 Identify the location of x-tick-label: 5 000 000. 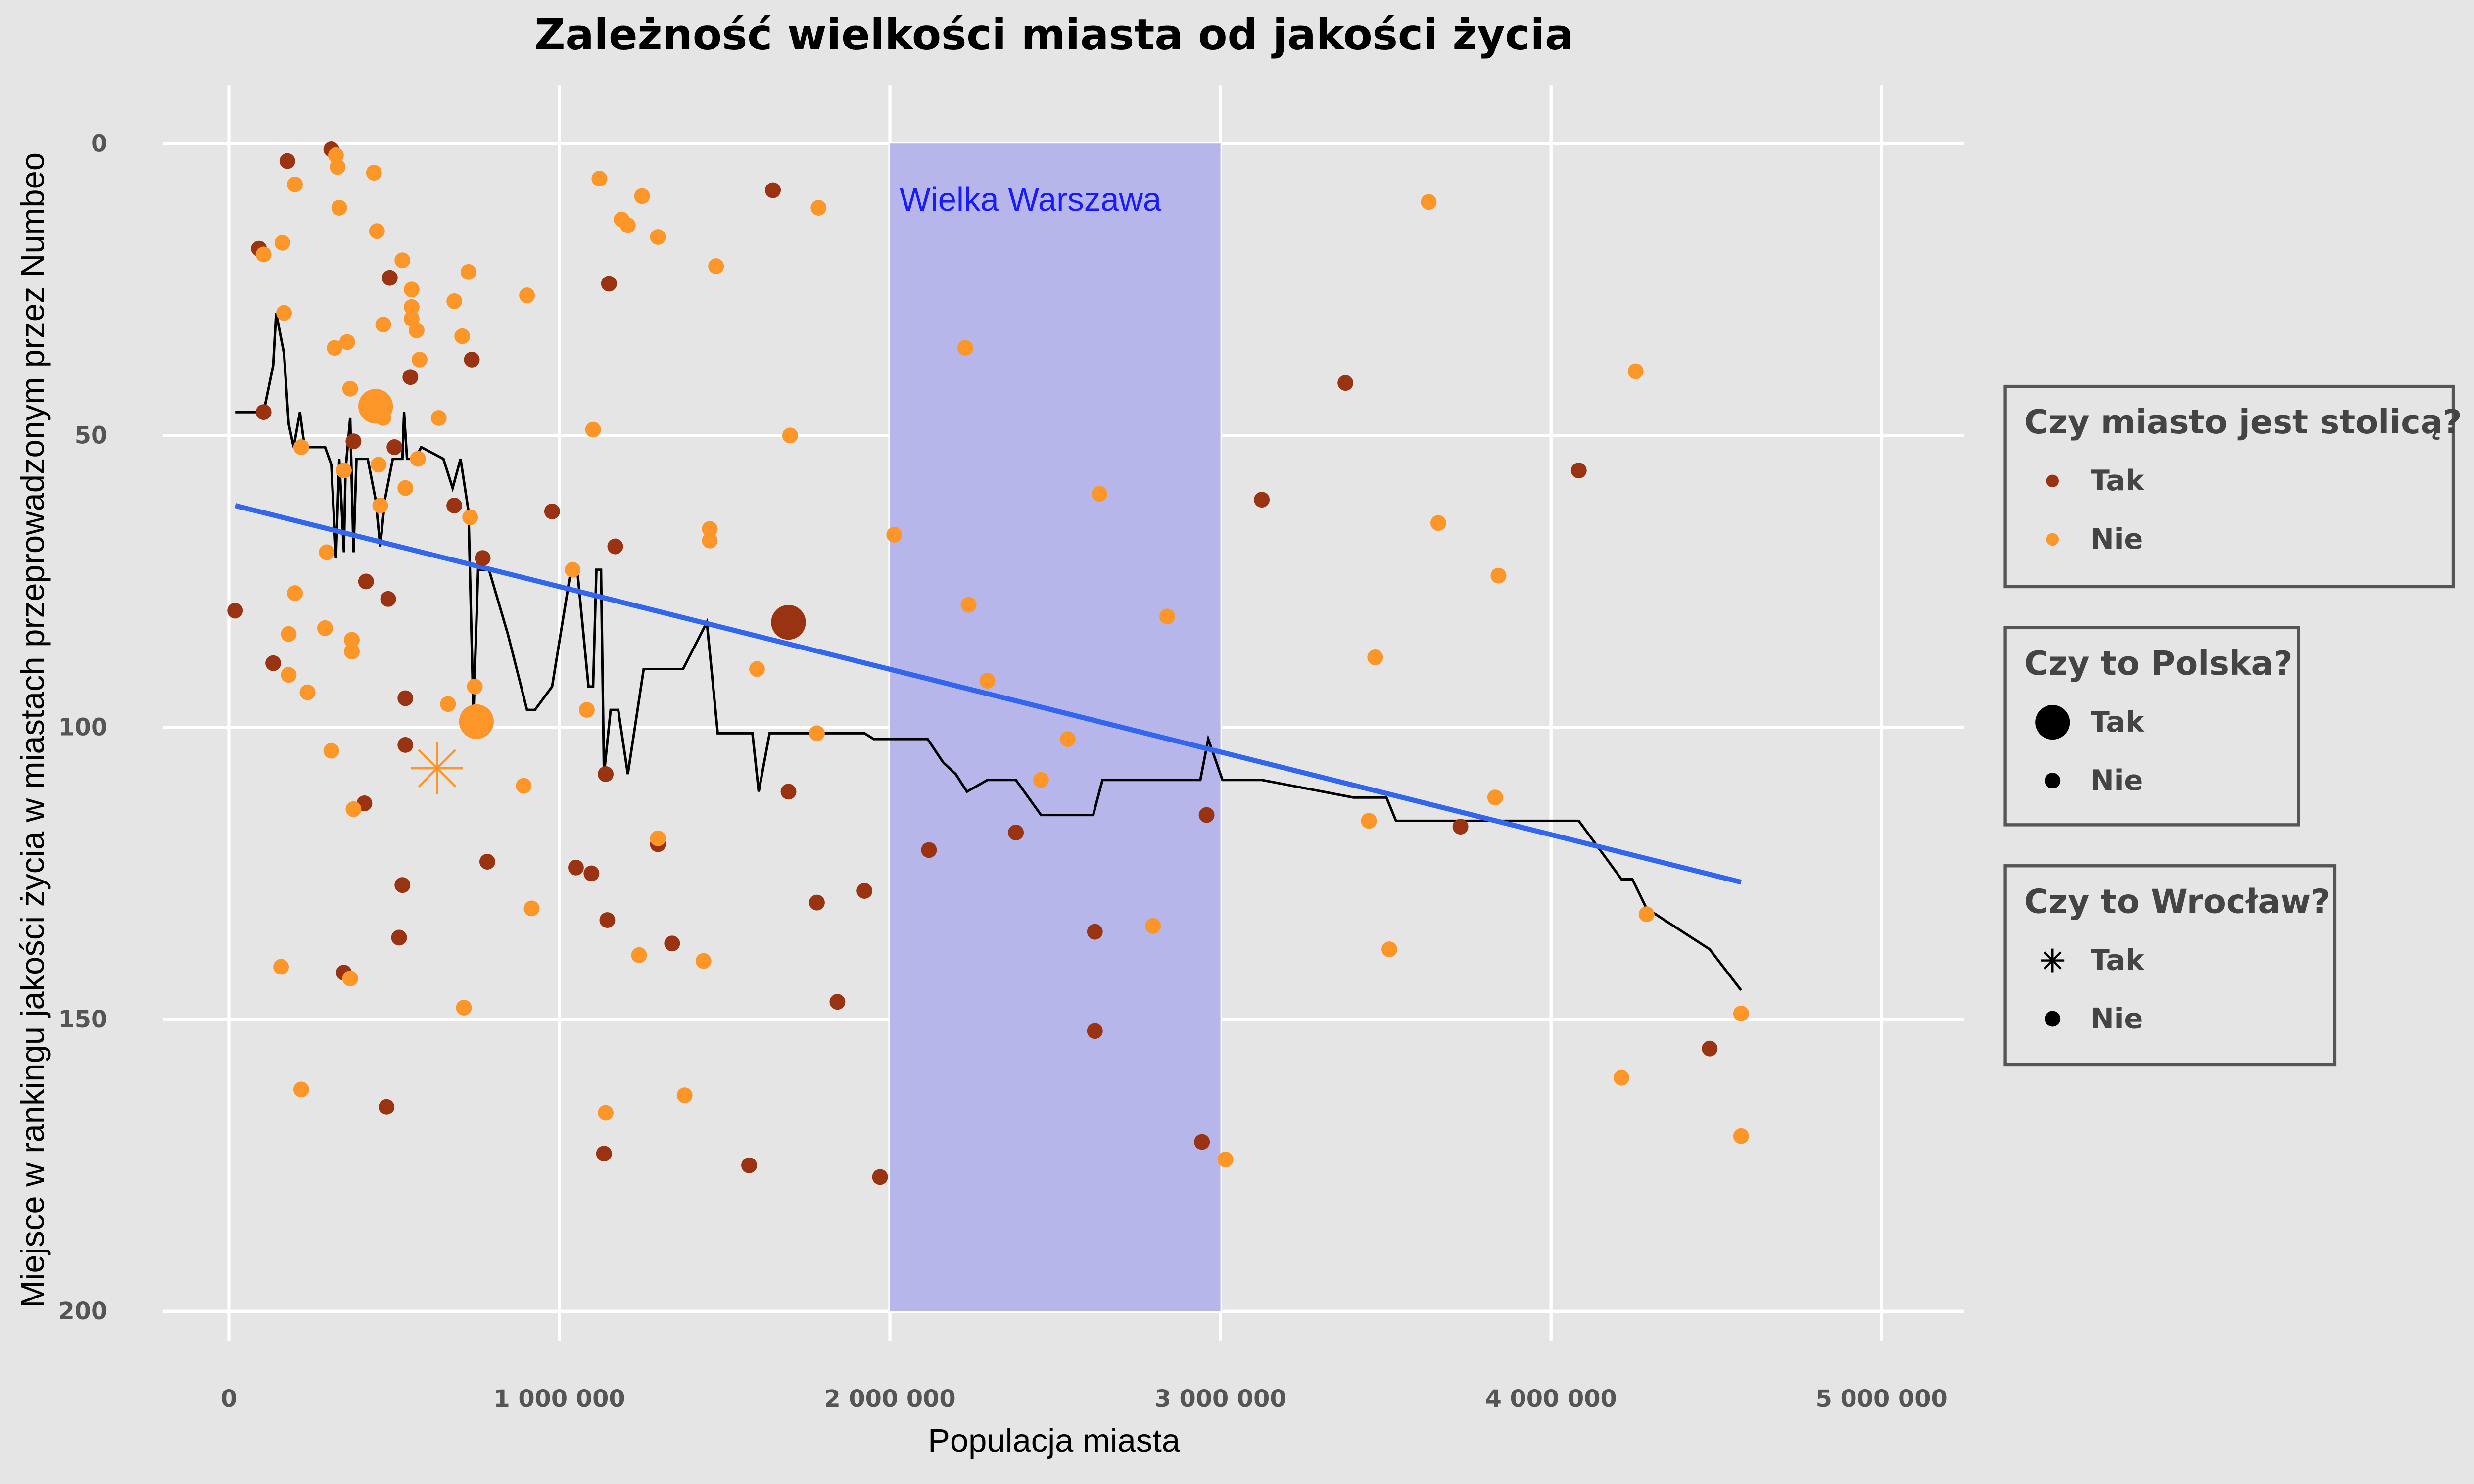
(1882, 1399).